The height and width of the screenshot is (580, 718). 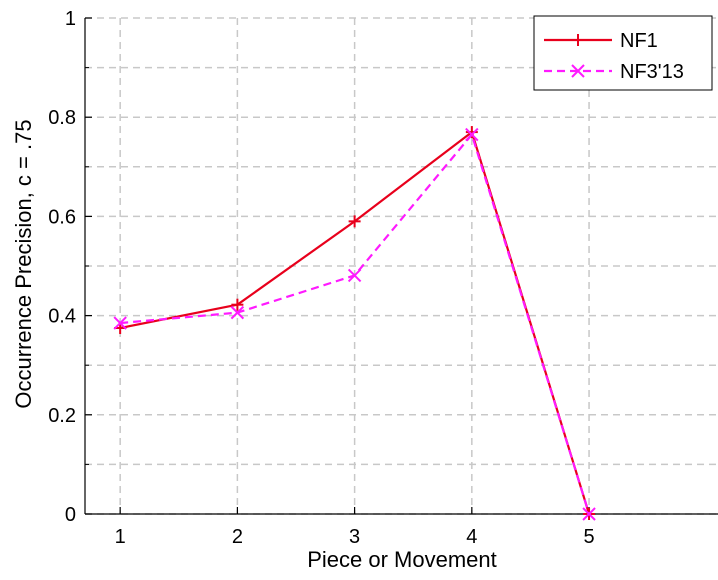 I want to click on legend: NF1 NF3'13, so click(x=623, y=53).